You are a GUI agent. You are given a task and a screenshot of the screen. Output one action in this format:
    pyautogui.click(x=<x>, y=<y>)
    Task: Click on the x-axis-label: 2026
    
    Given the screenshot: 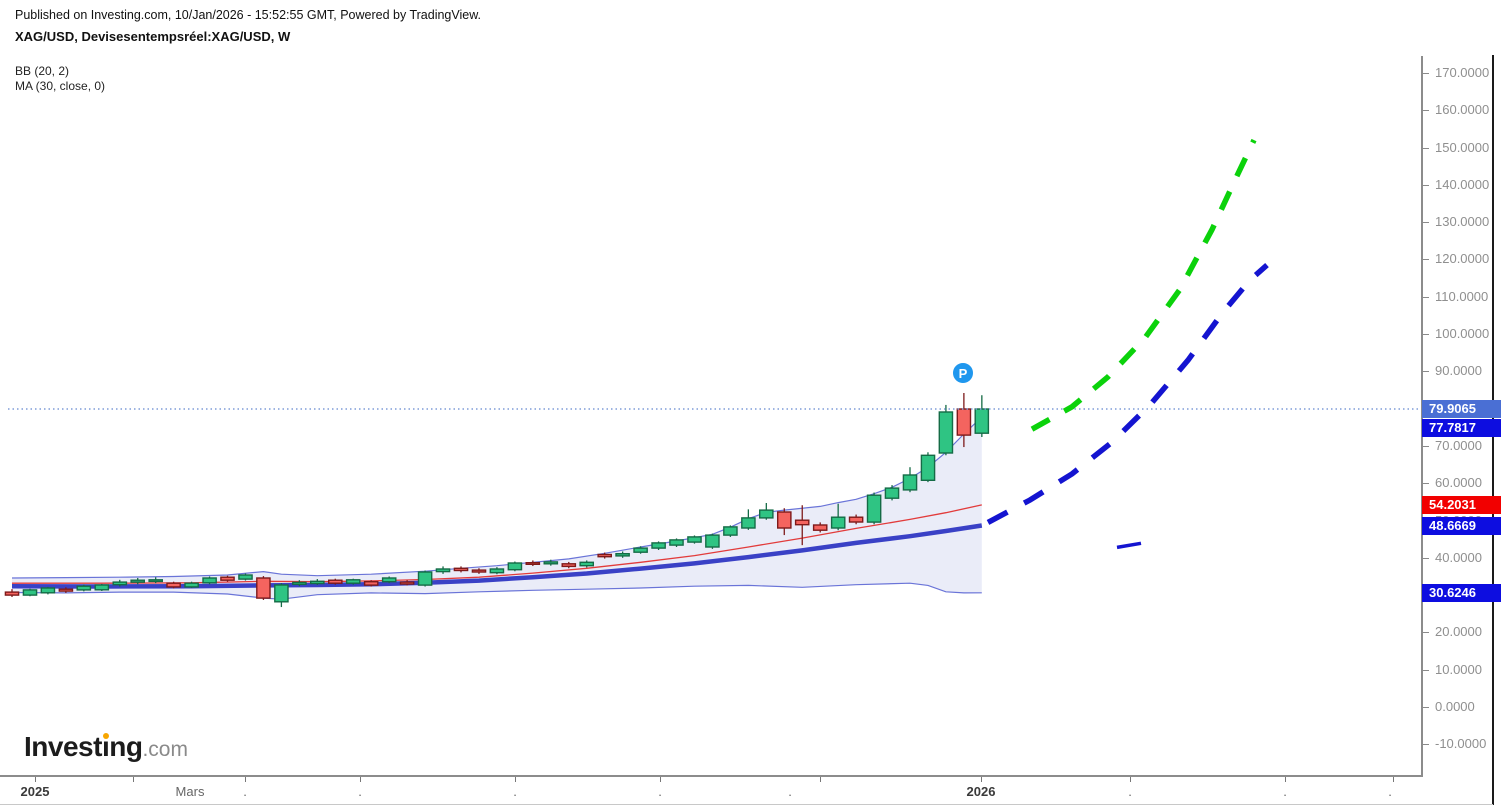 What is the action you would take?
    pyautogui.click(x=981, y=791)
    